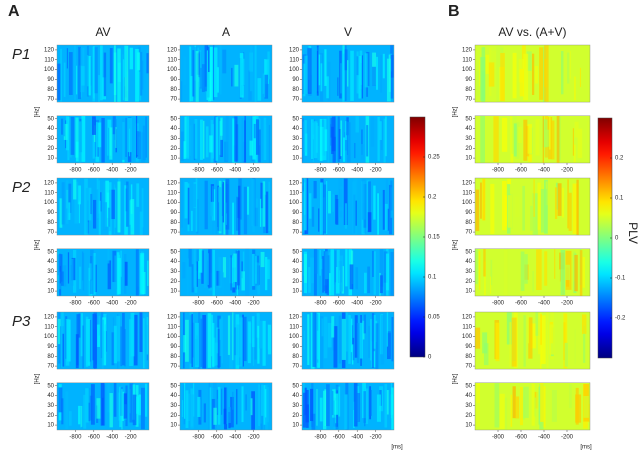 Image resolution: width=640 pixels, height=453 pixels. I want to click on y-tick-label: 70, so click(173, 100).